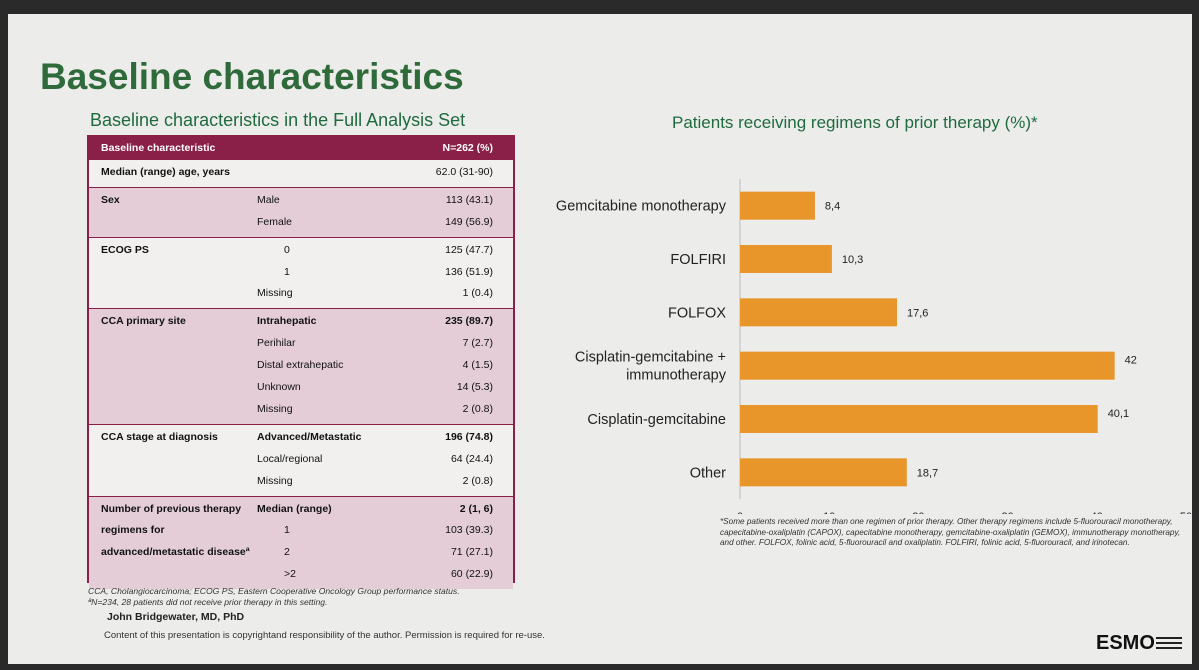 Image resolution: width=1199 pixels, height=670 pixels. What do you see at coordinates (474, 387) in the screenshot?
I see `row-value: 14 (5.3)` at bounding box center [474, 387].